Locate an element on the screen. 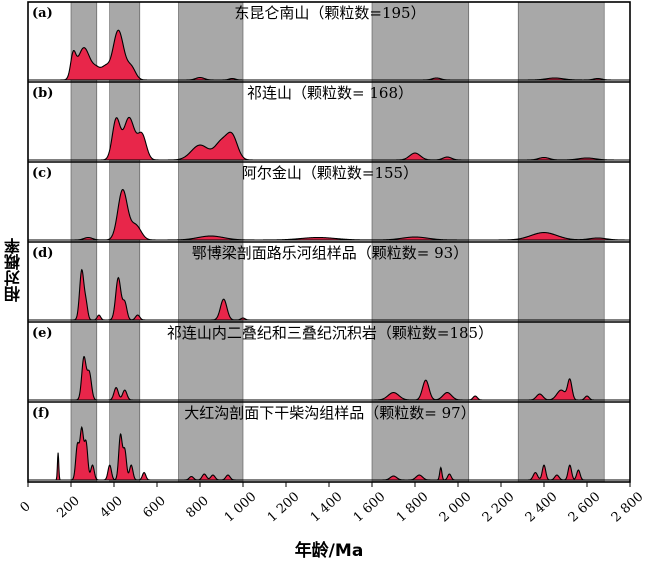 This screenshot has width=650, height=563. x-tick-label: 600 is located at coordinates (154, 508).